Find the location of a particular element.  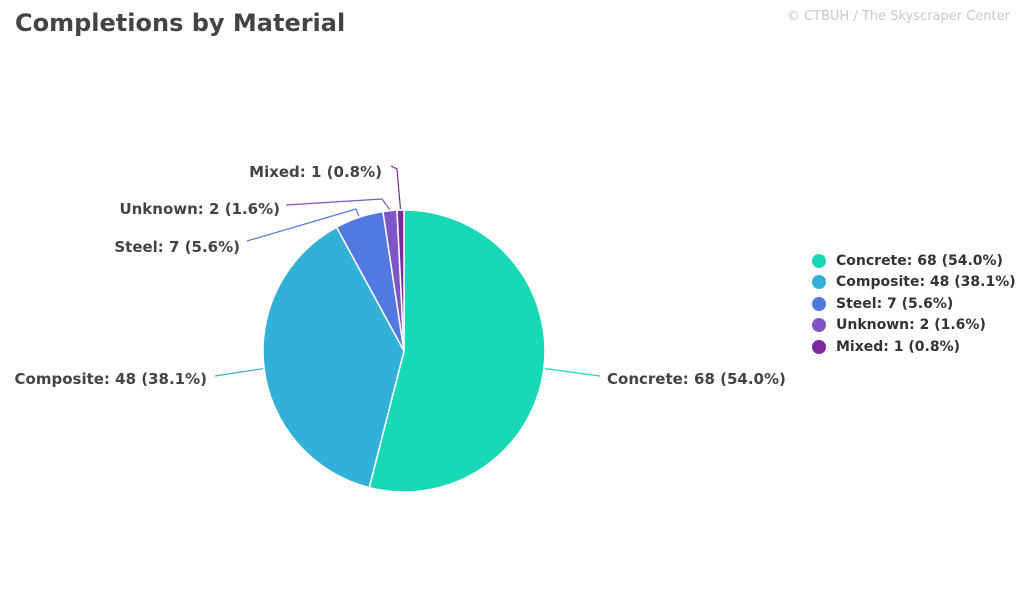

pie-slice-concrete is located at coordinates (457, 351).